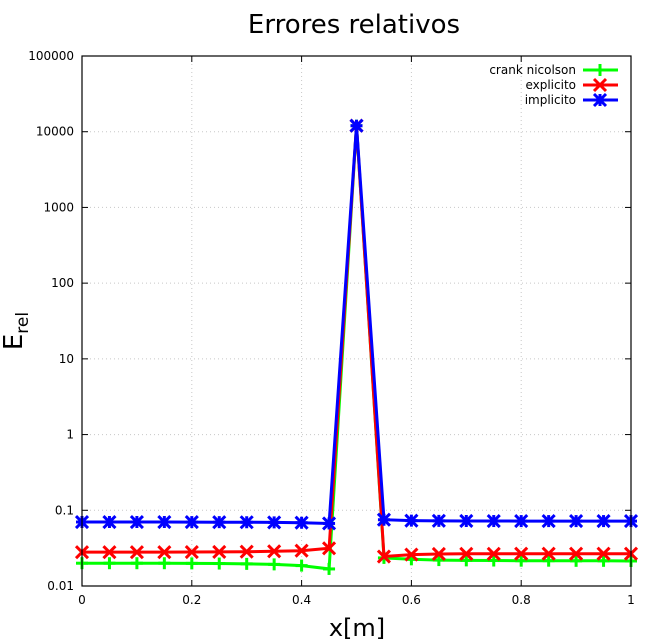 The height and width of the screenshot is (641, 652). I want to click on legend-label: crank nicolson, so click(532, 70).